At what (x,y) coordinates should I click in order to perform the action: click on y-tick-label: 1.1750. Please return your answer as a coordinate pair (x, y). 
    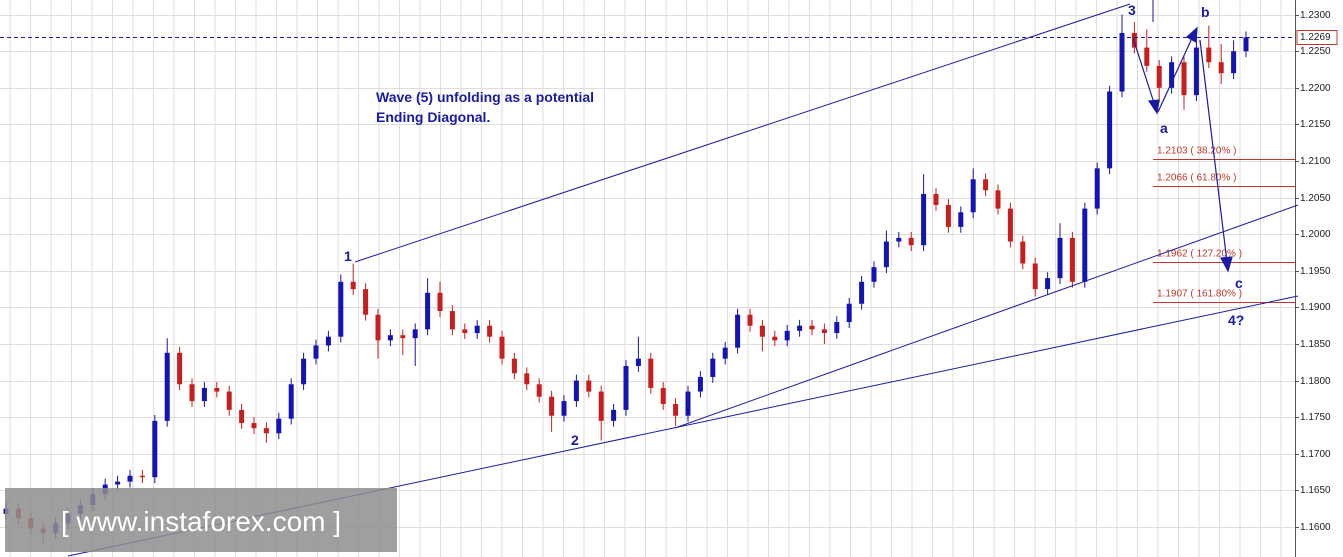
    Looking at the image, I should click on (1315, 417).